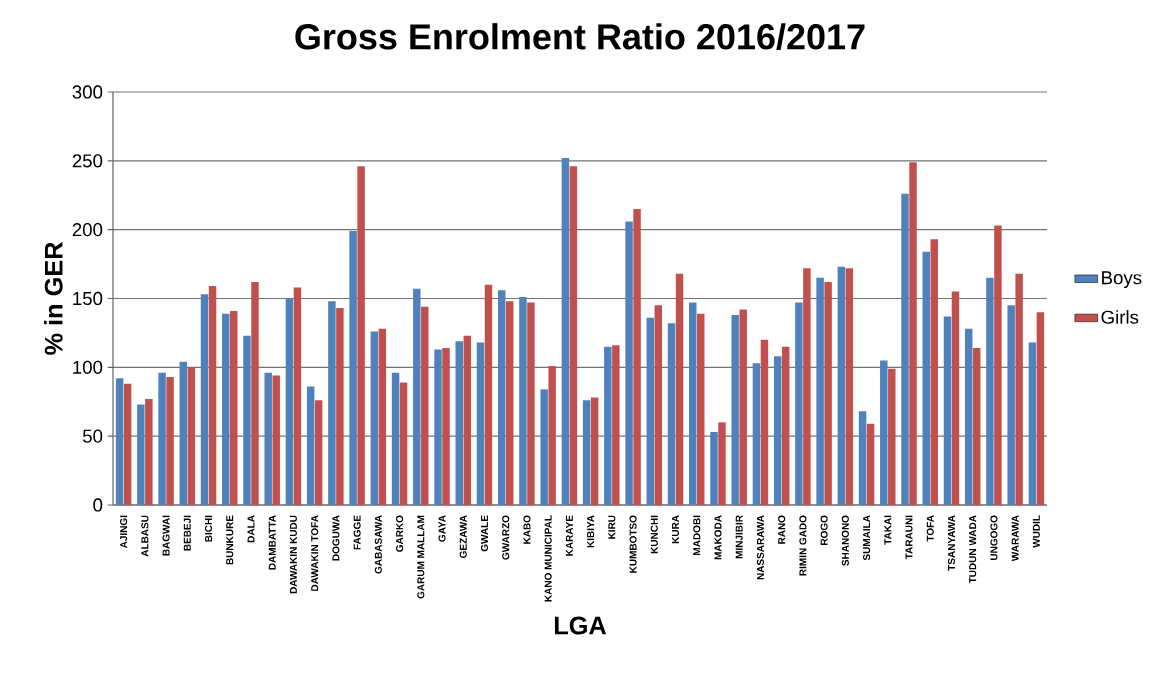 This screenshot has height=688, width=1165. I want to click on x-tick-label: DOGUWA, so click(336, 538).